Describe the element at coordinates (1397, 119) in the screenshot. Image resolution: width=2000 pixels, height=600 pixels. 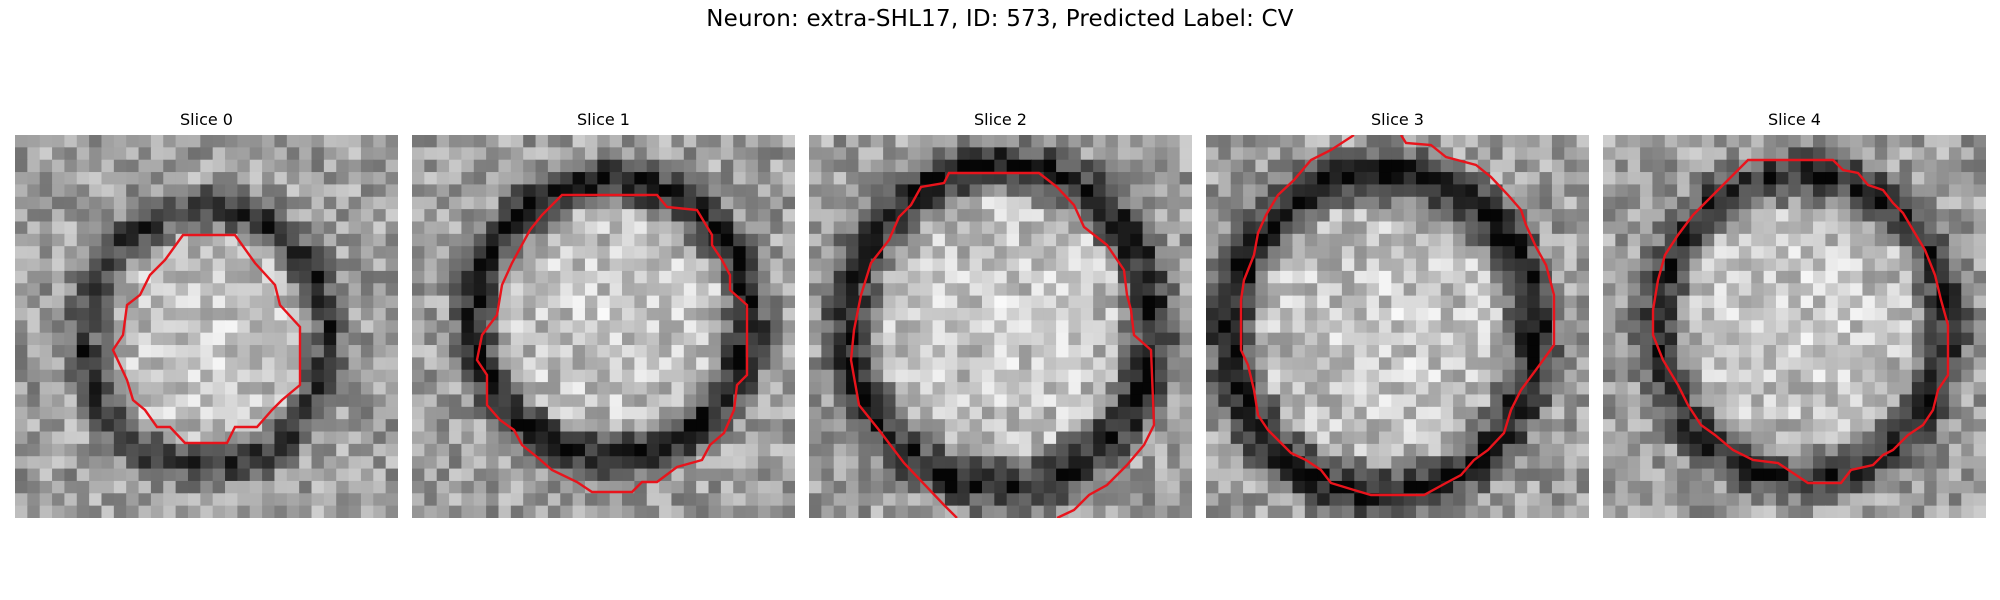
I see `slice-title: Slice 3` at that location.